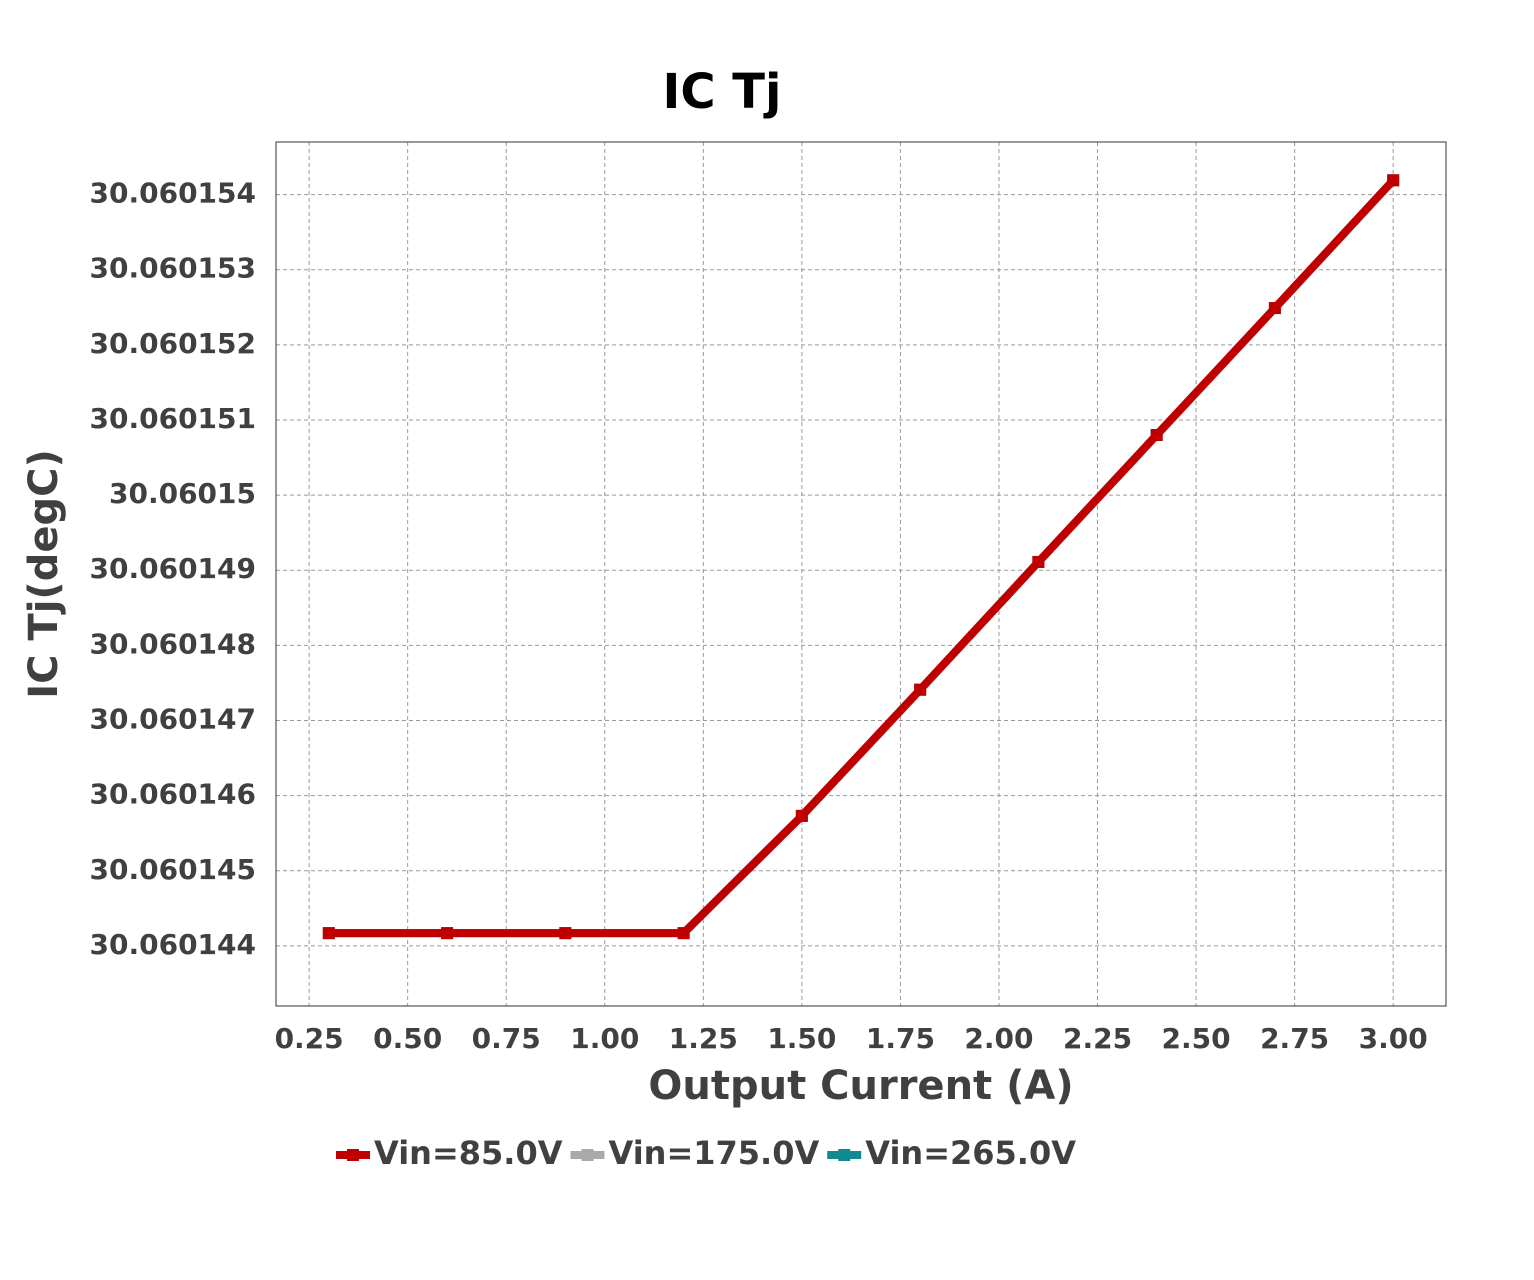 Image resolution: width=1534 pixels, height=1280 pixels. What do you see at coordinates (173, 268) in the screenshot?
I see `y-tick-label: 30.060153` at bounding box center [173, 268].